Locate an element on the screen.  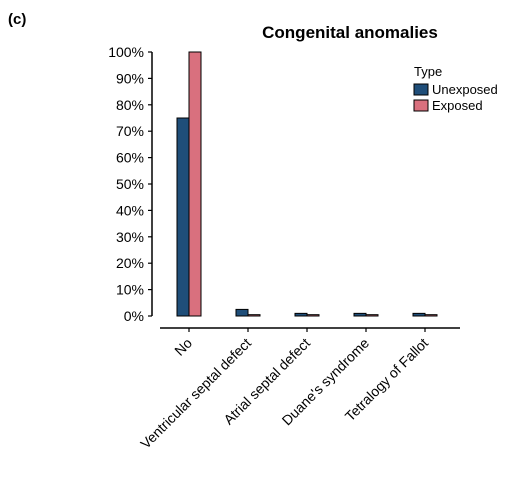
y-tick-label: 20% is located at coordinates (130, 263).